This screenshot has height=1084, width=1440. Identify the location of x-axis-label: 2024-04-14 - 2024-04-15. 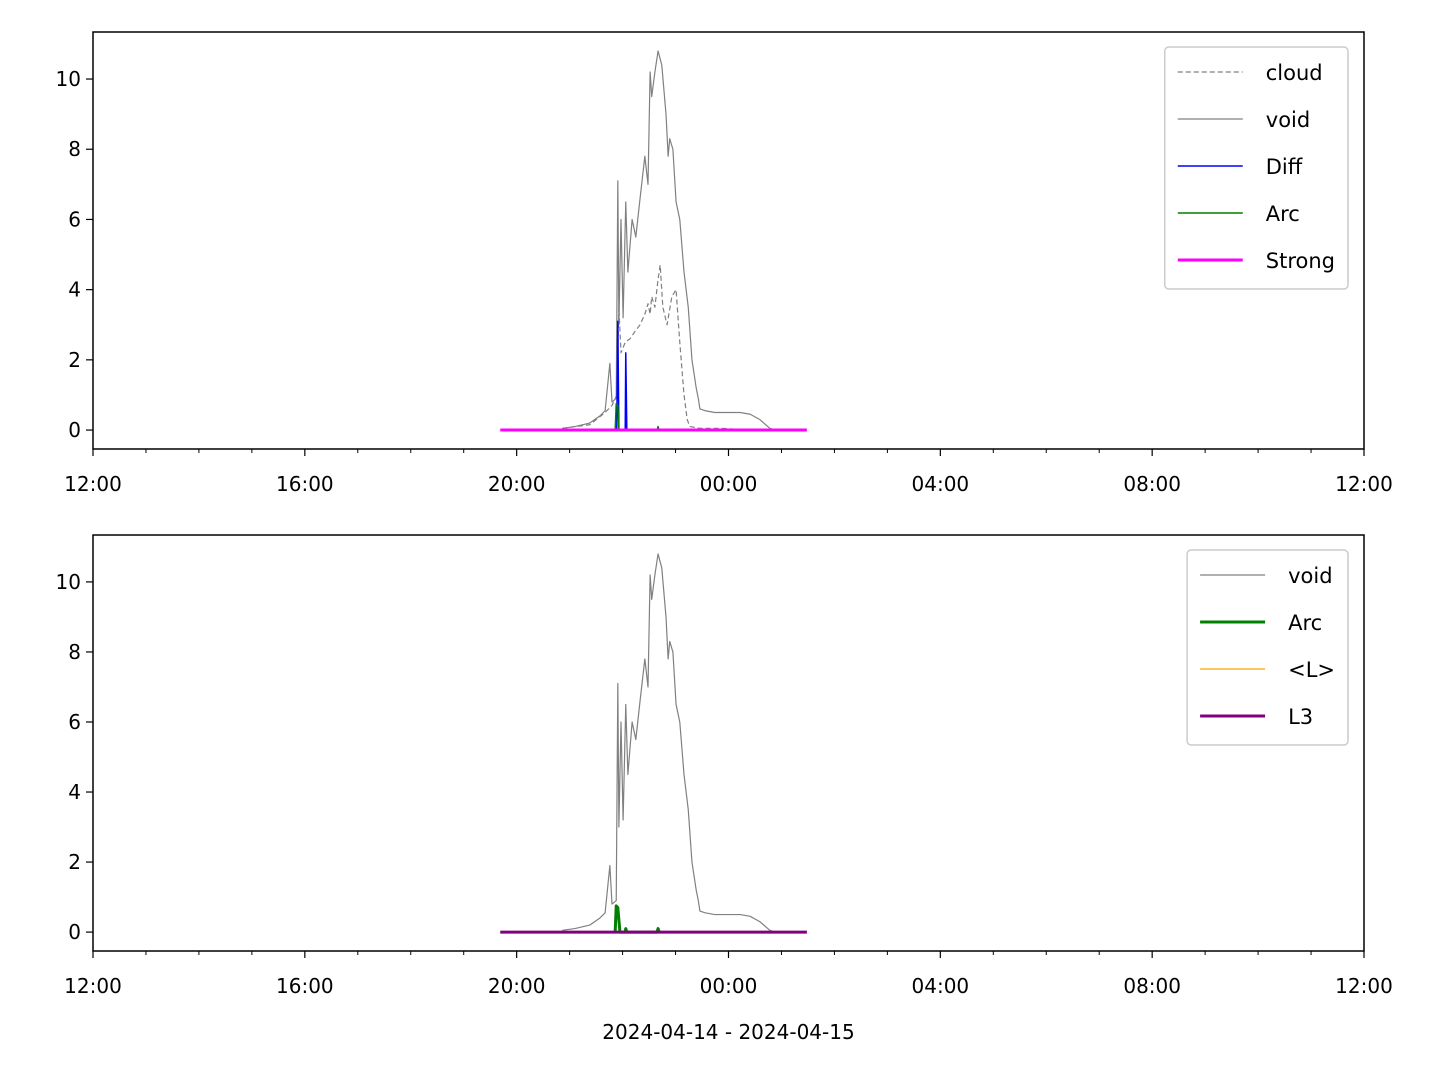
(728, 1032).